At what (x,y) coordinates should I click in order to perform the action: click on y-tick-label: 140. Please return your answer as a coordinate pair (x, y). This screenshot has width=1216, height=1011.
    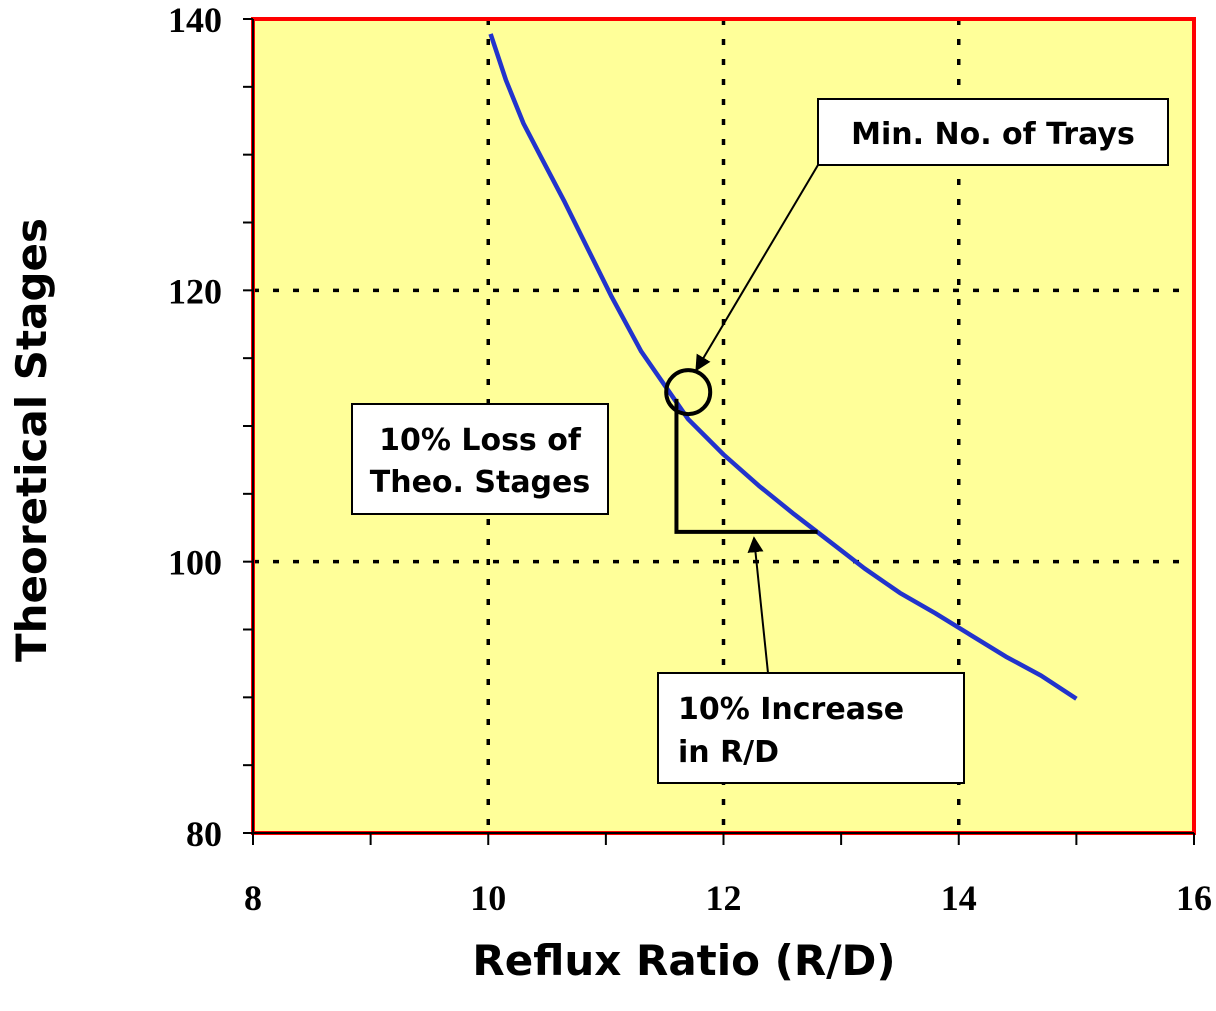
    Looking at the image, I should click on (195, 20).